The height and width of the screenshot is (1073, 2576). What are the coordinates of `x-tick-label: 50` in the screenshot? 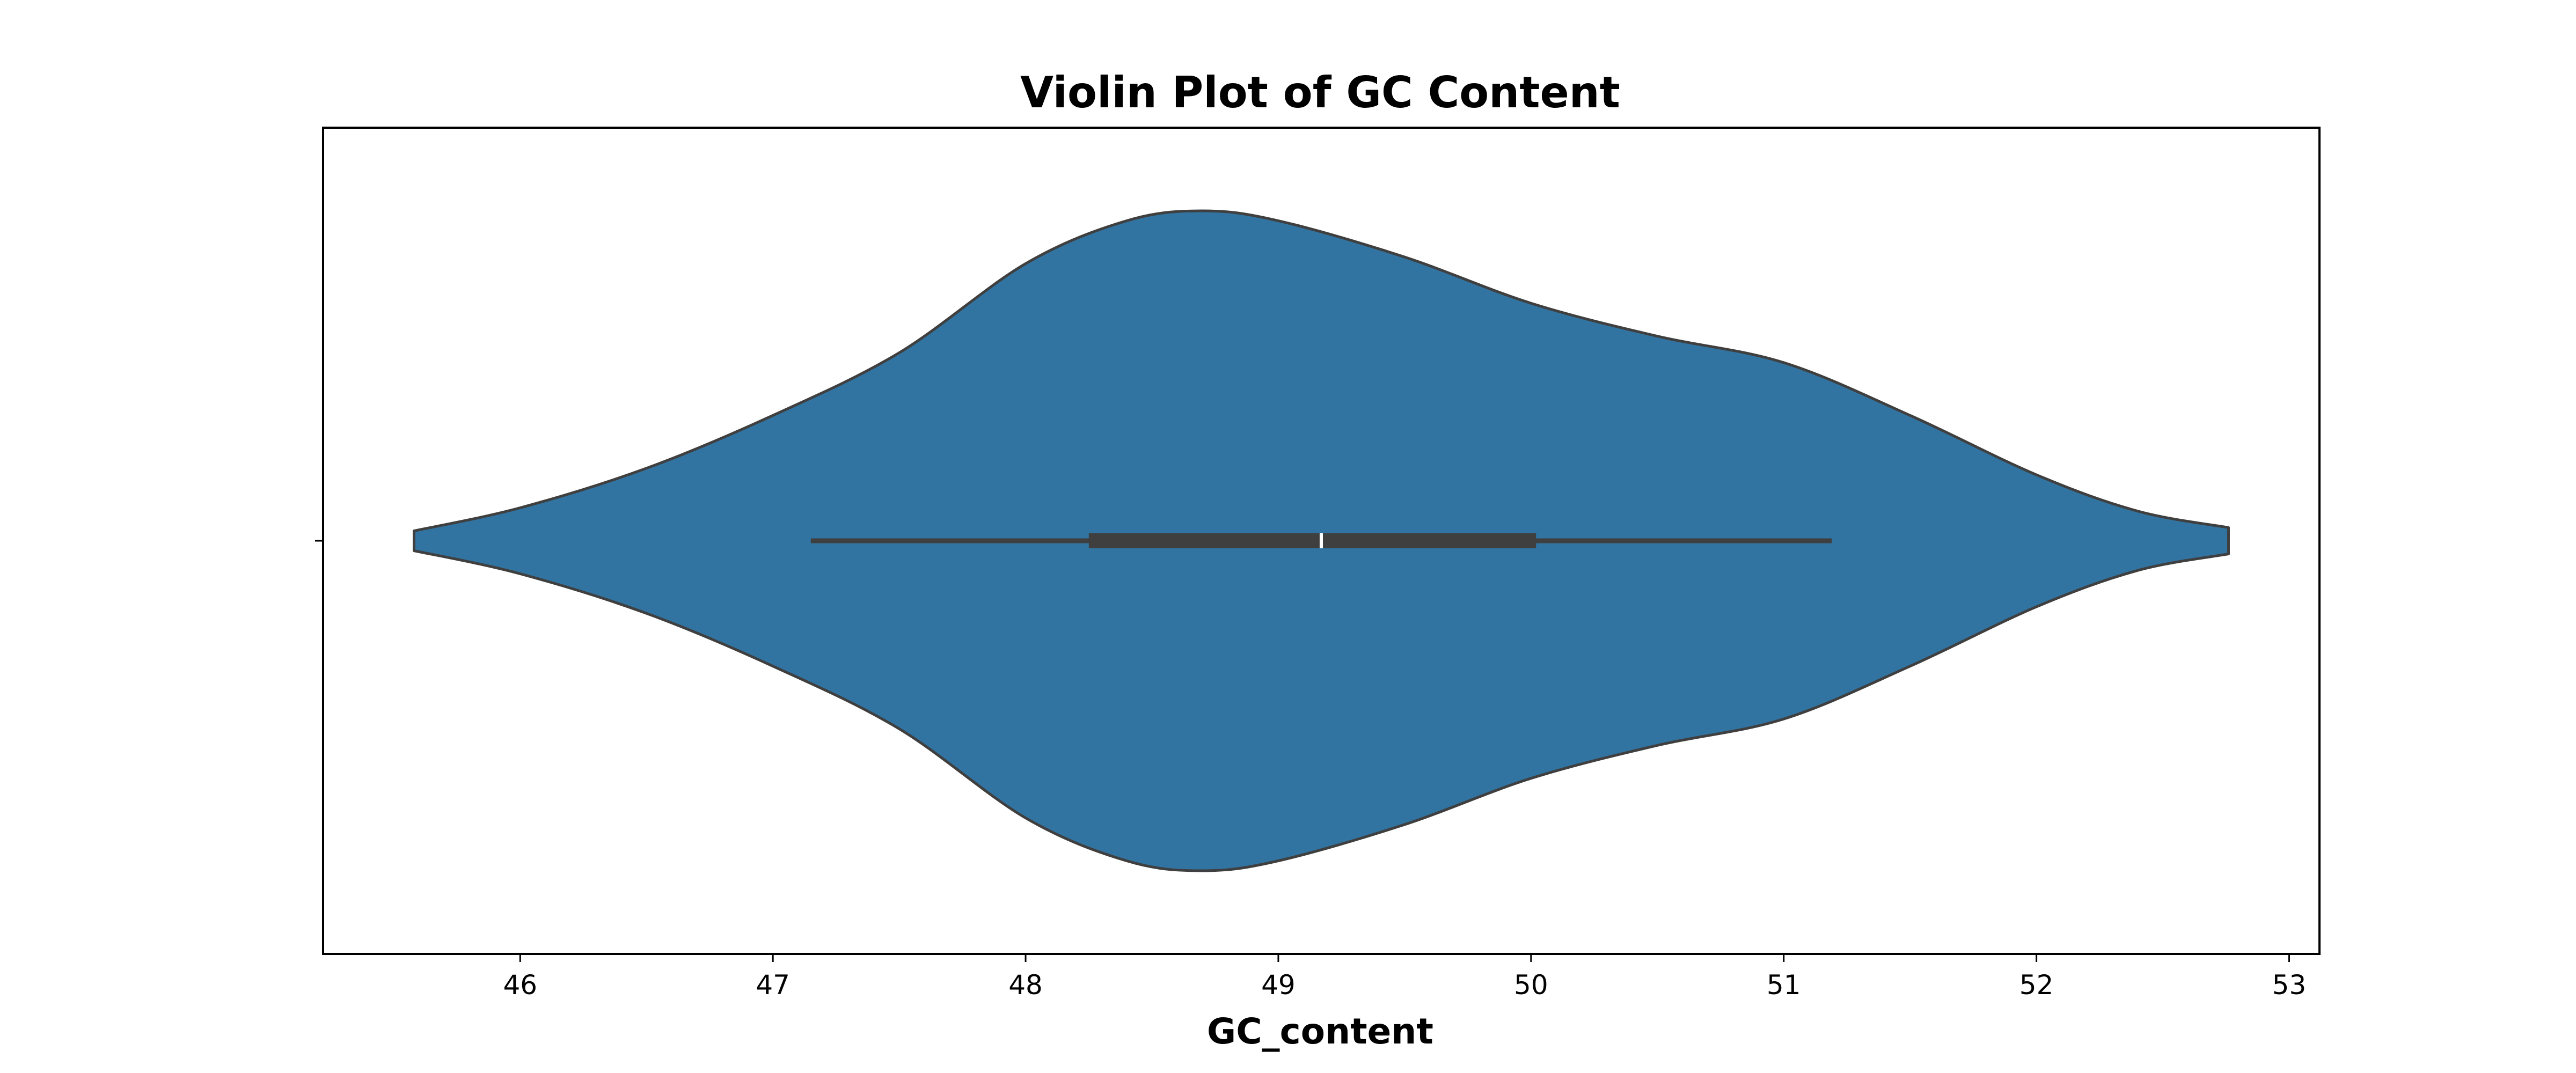 It's located at (1531, 985).